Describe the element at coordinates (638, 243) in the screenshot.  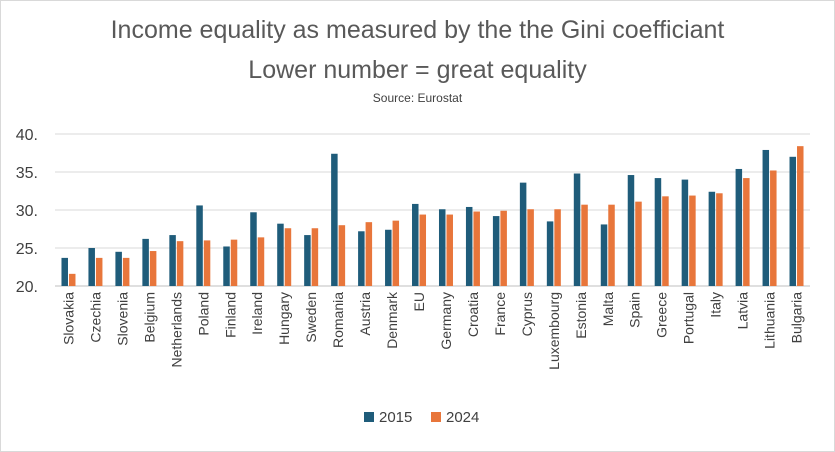
I see `bar-2024-spain` at that location.